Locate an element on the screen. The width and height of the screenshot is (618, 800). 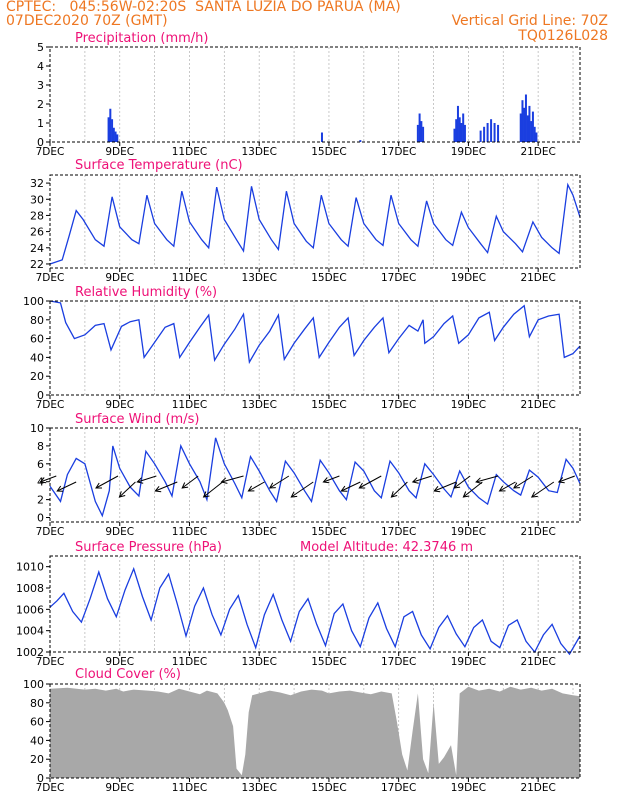
y-tick-label: 1002 is located at coordinates (30, 652).